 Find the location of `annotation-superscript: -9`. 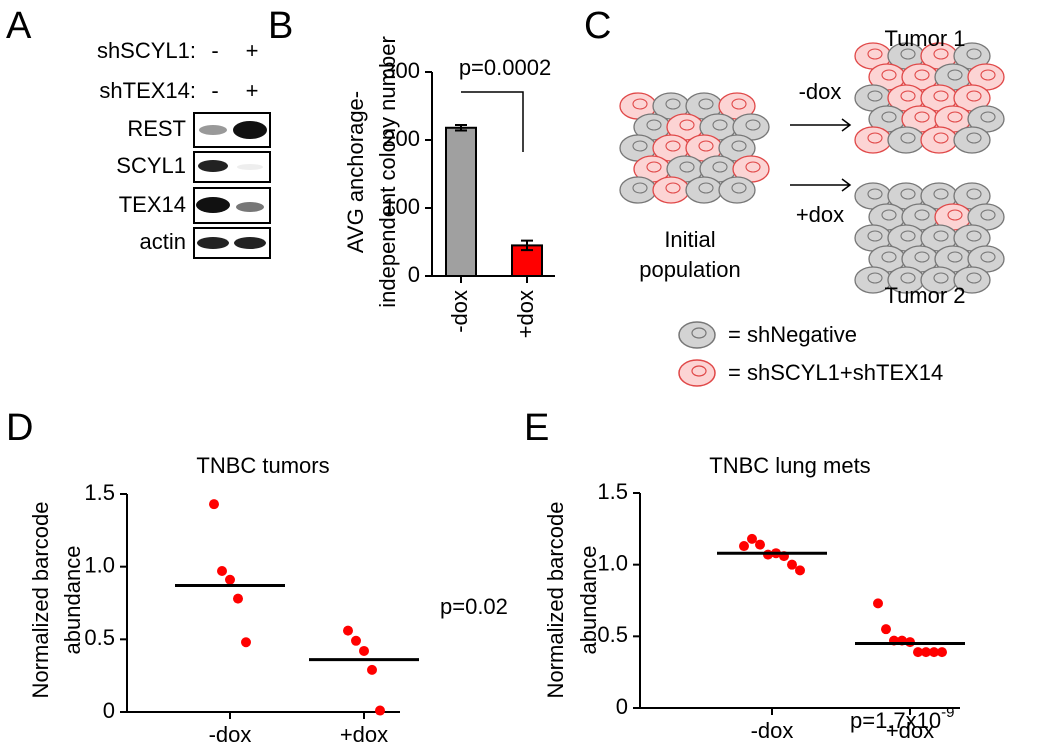

annotation-superscript: -9 is located at coordinates (947, 712).